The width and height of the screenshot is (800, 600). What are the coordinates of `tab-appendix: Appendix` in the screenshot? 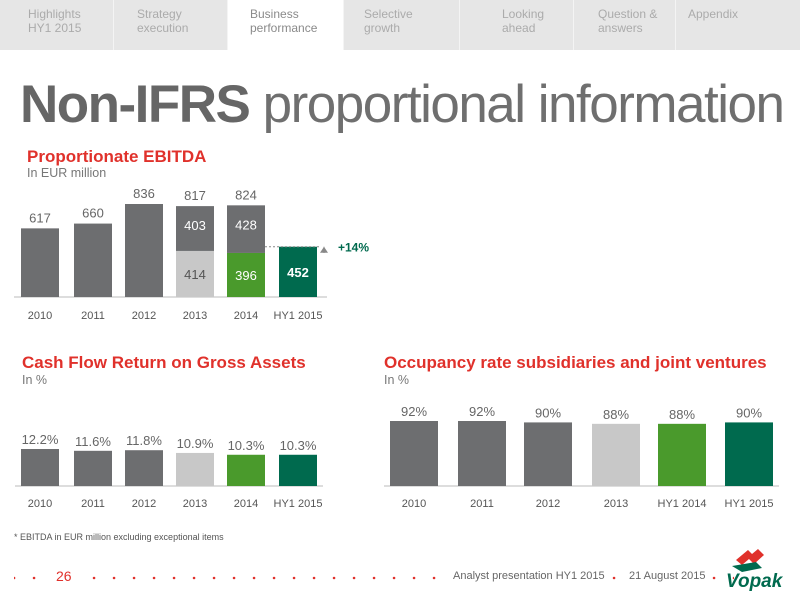 It's located at (728, 25).